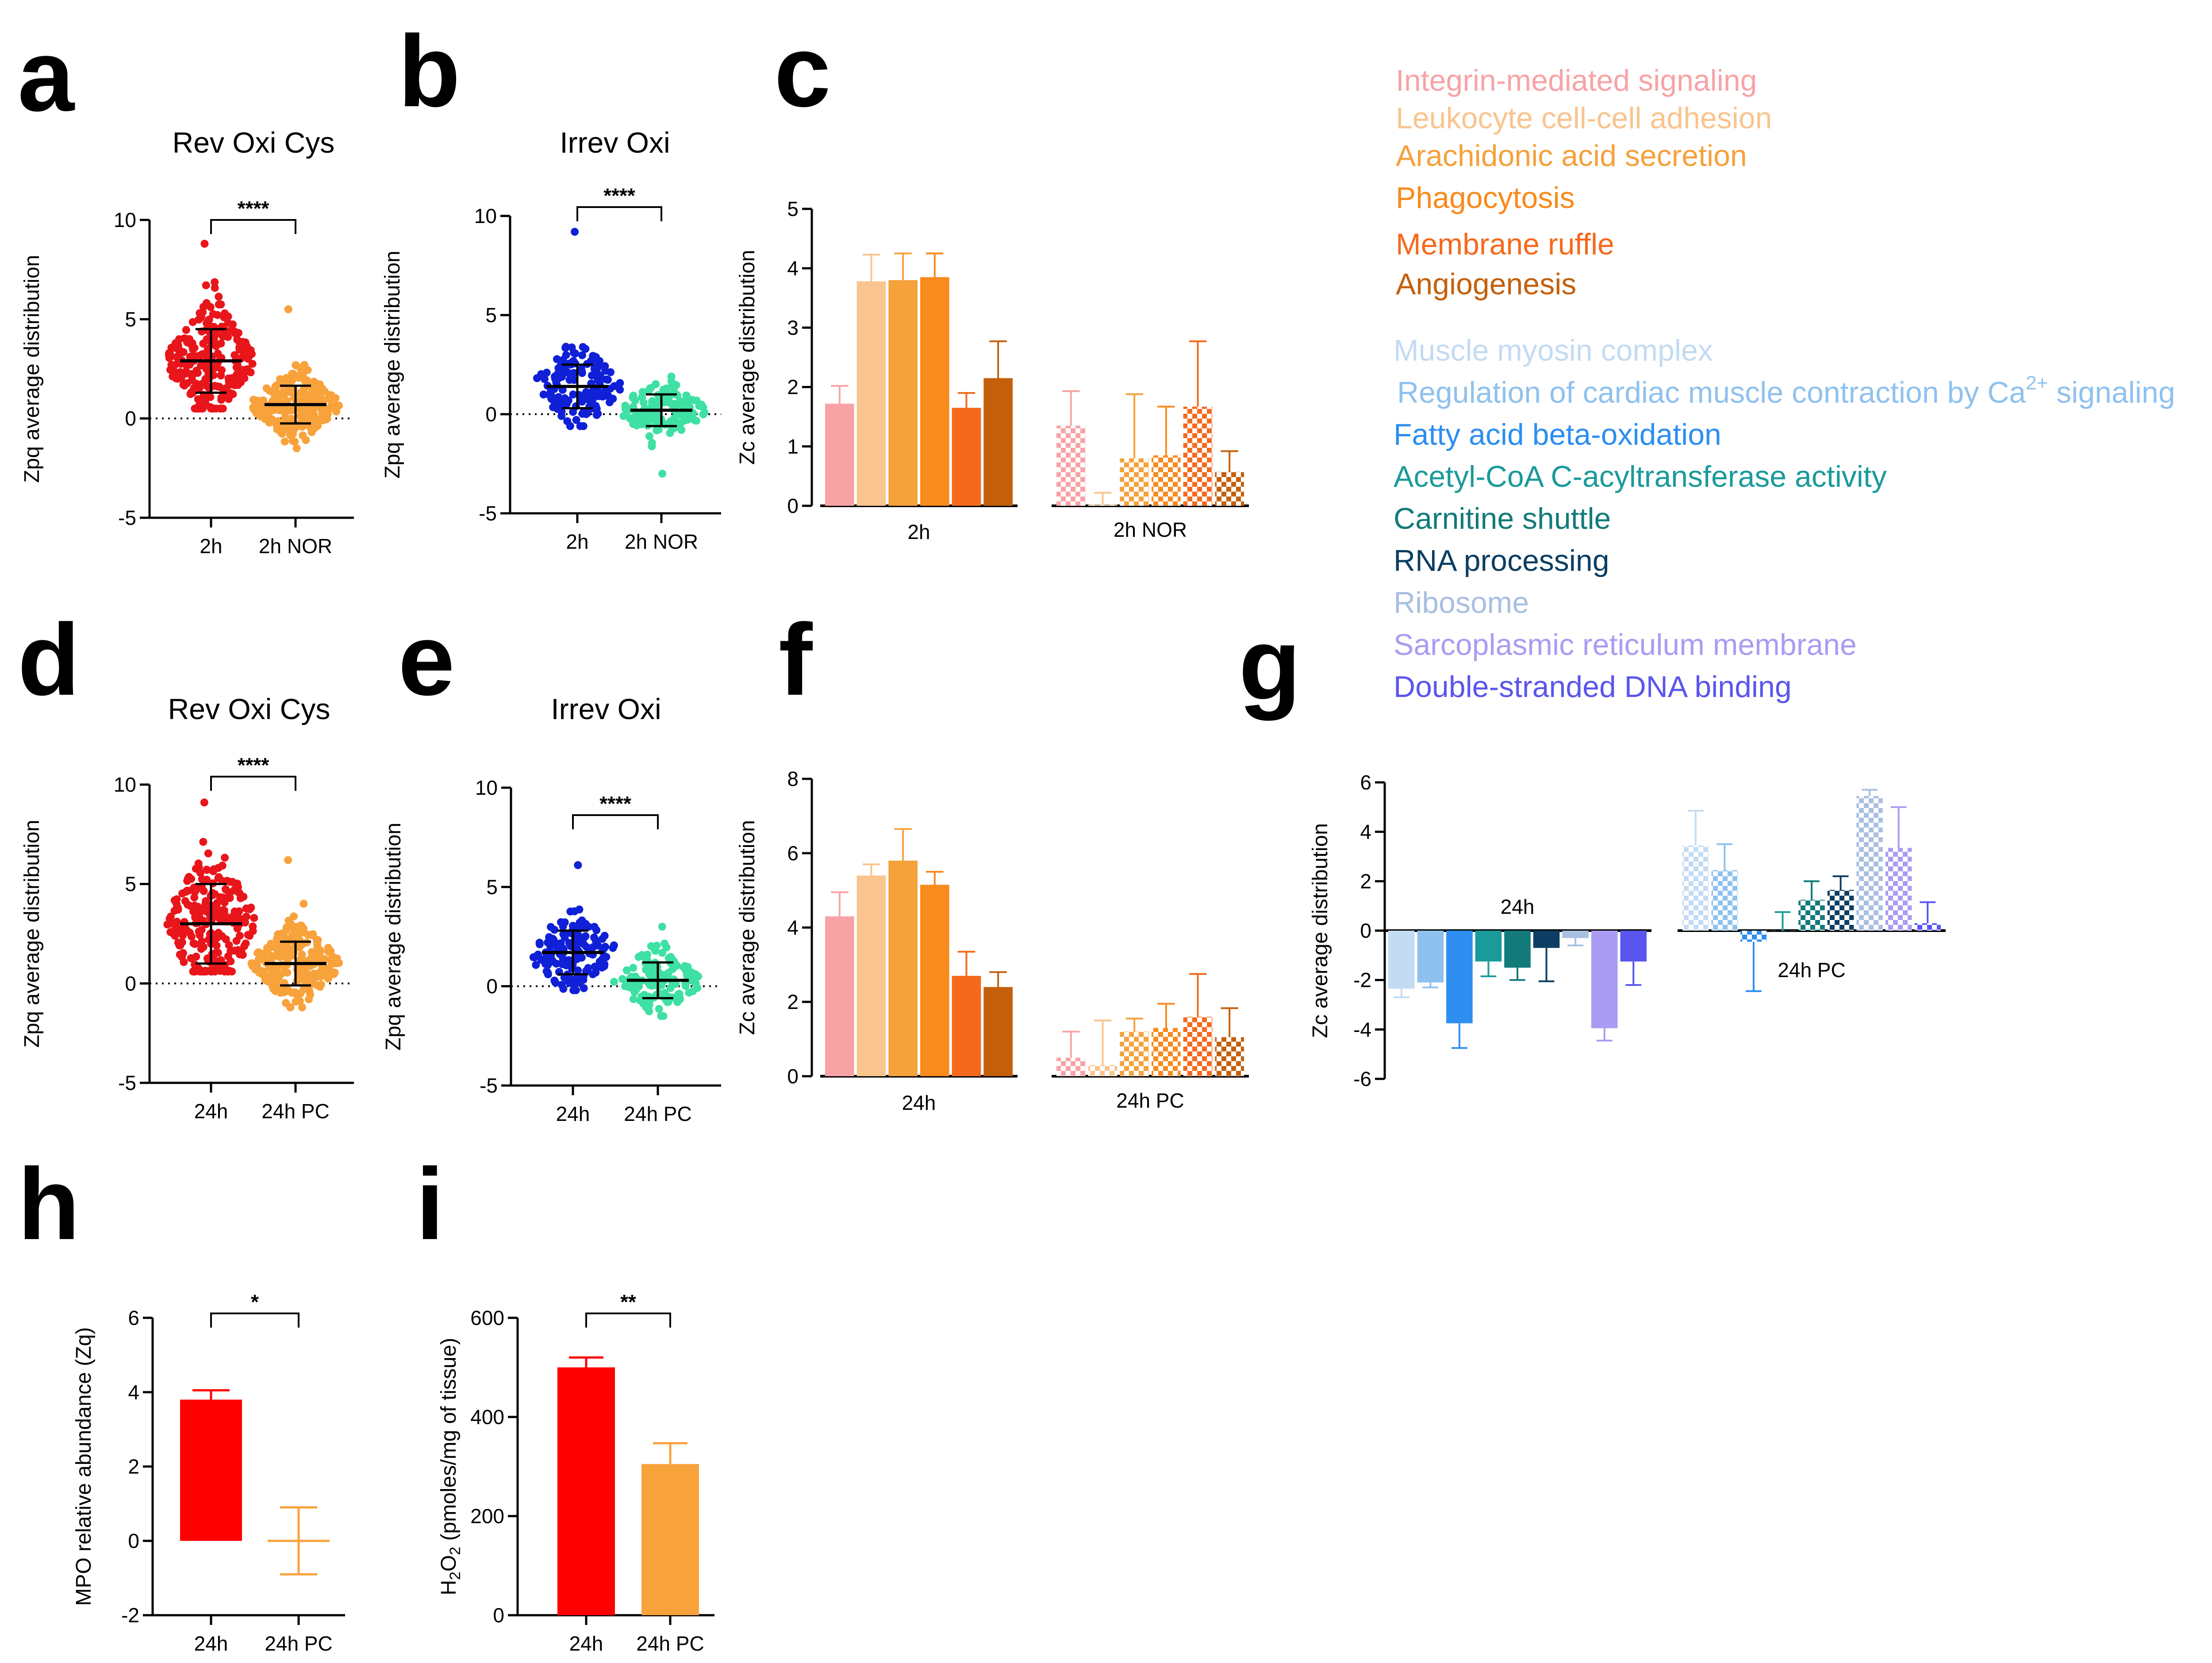 Image resolution: width=2212 pixels, height=1663 pixels. I want to click on y-tick-label: 6, so click(793, 854).